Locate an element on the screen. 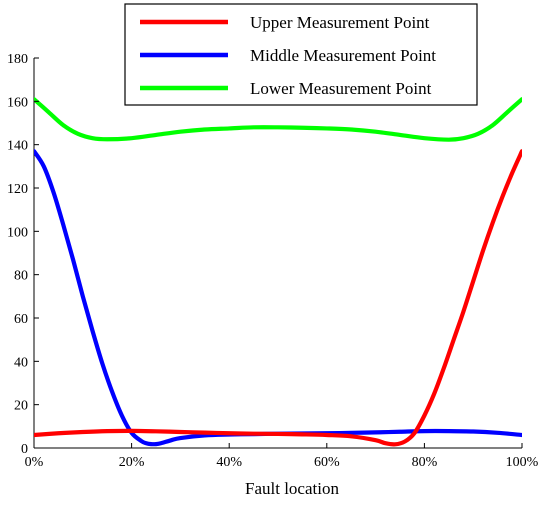 The image size is (550, 507). y-tick-label: 120 is located at coordinates (17, 189).